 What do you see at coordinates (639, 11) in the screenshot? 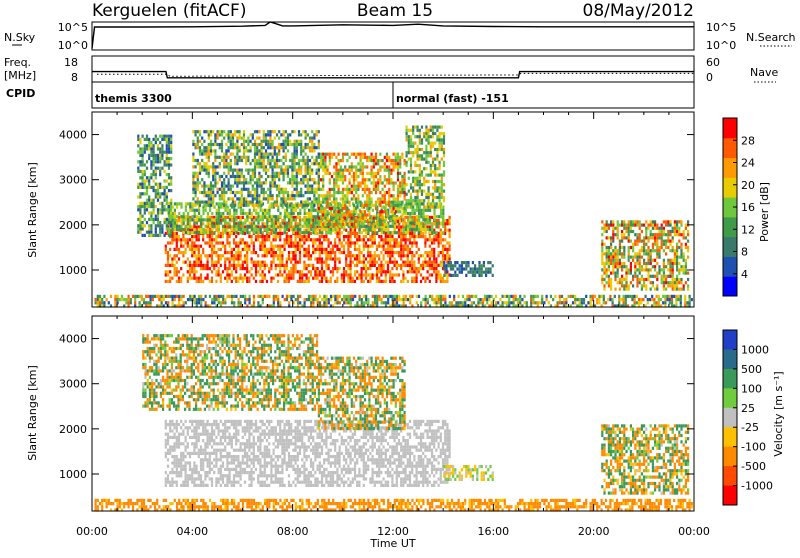
I see `date-label: 08/May/2012` at bounding box center [639, 11].